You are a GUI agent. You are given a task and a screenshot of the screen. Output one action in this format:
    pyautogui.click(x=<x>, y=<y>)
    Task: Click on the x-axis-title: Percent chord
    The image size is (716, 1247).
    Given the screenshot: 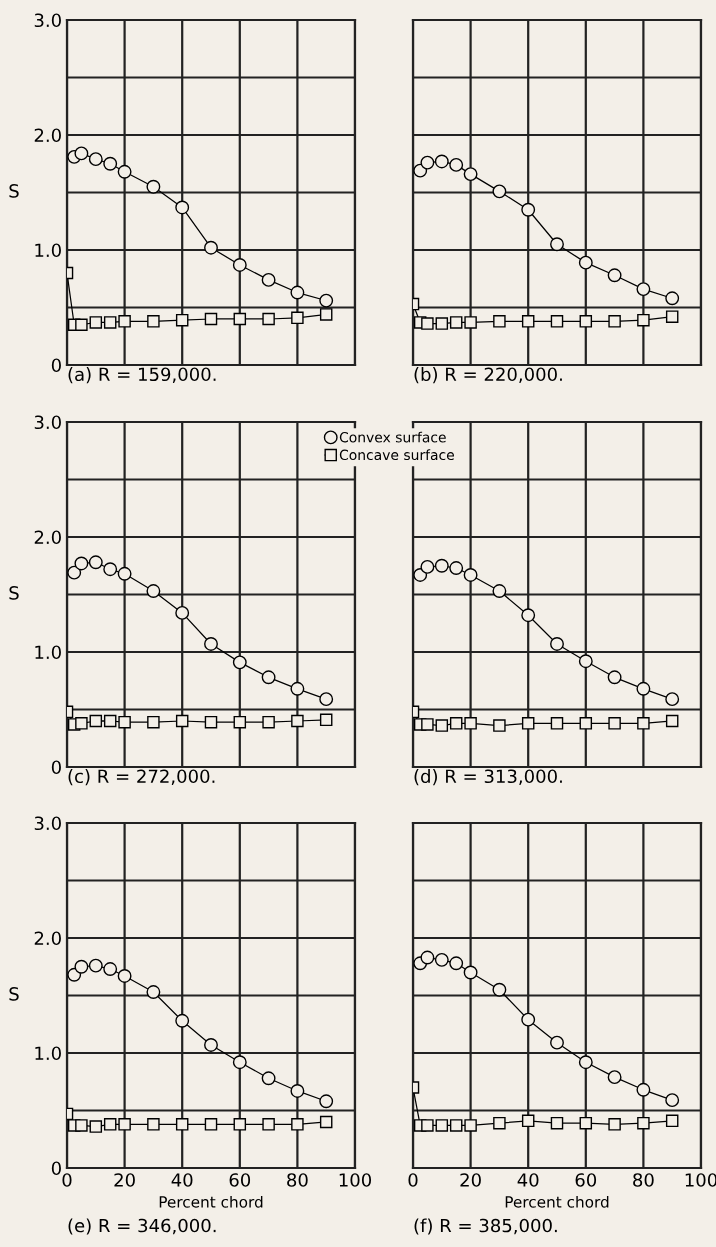 What is the action you would take?
    pyautogui.click(x=211, y=1201)
    